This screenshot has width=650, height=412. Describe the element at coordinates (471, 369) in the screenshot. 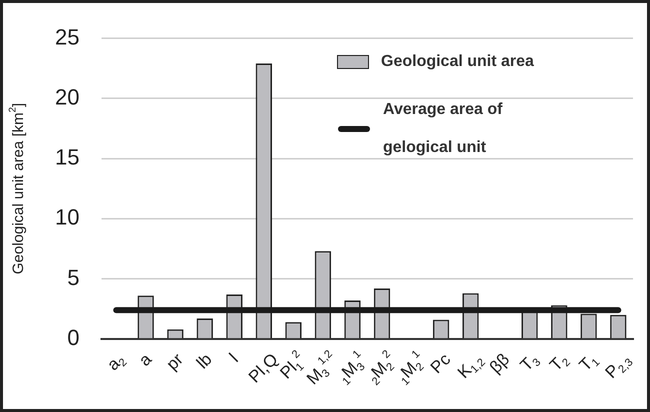

I see `x-tick-label: K1,2` at that location.